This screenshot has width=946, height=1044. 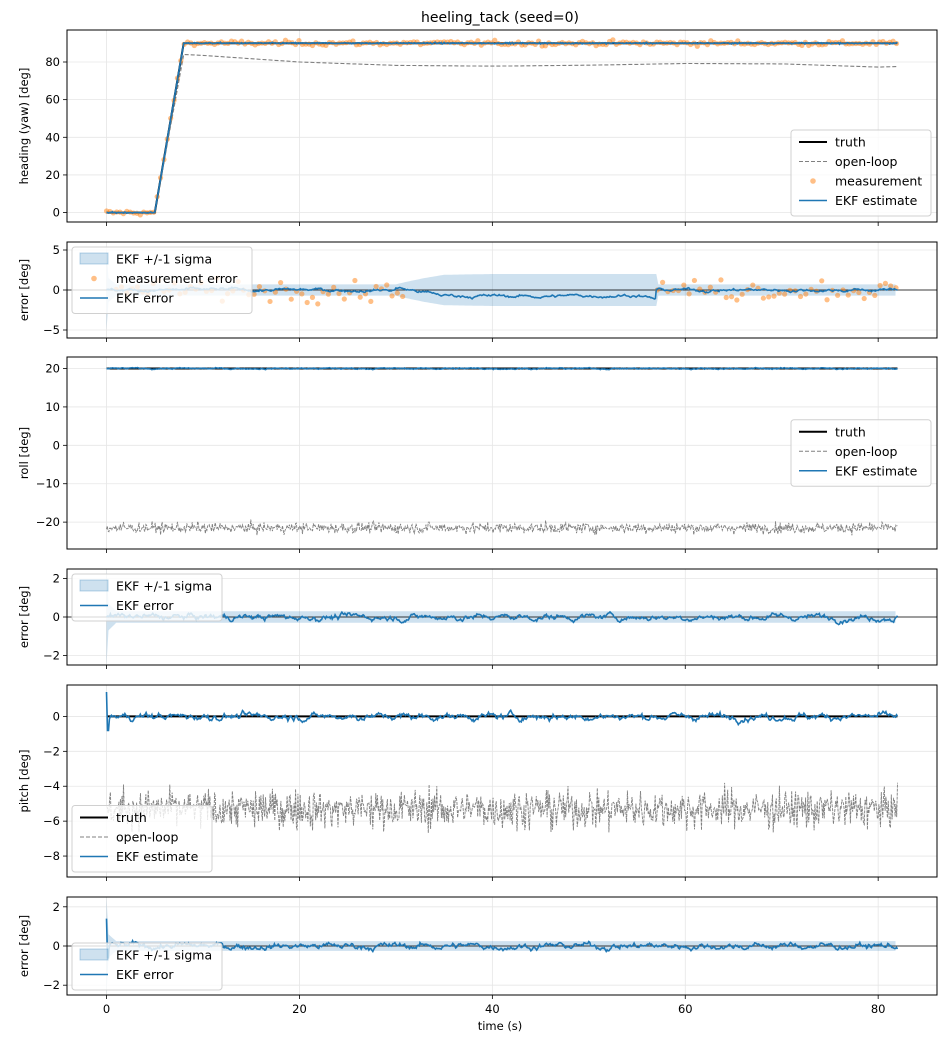 I want to click on legend: EKF +/-1 sigma measurement error EKF error, so click(x=162, y=280).